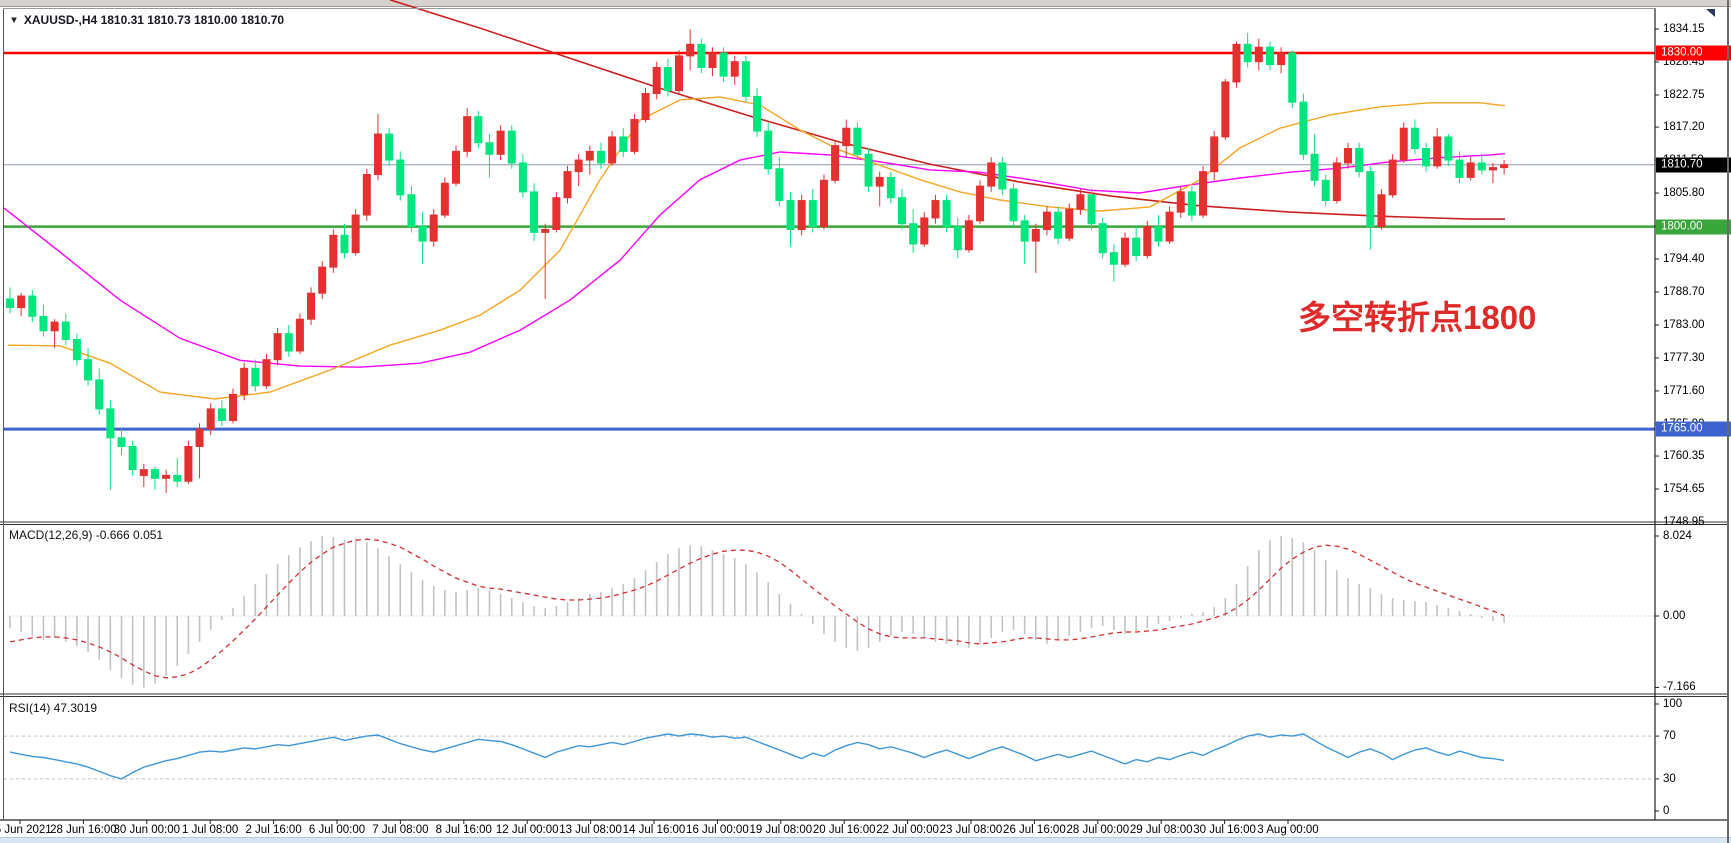  What do you see at coordinates (1666, 811) in the screenshot?
I see `rsi-tick-label: 0` at bounding box center [1666, 811].